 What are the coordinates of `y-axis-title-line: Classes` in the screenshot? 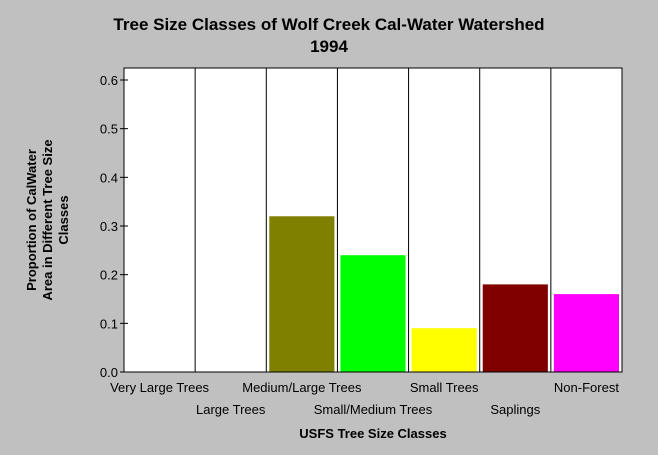 It's located at (63, 219).